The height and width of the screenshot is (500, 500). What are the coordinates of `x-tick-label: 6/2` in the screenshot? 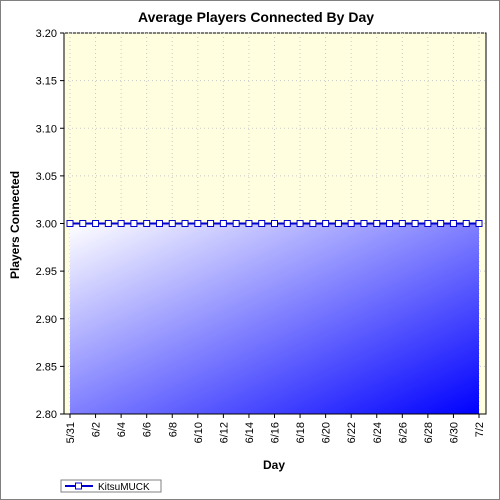 It's located at (97, 429).